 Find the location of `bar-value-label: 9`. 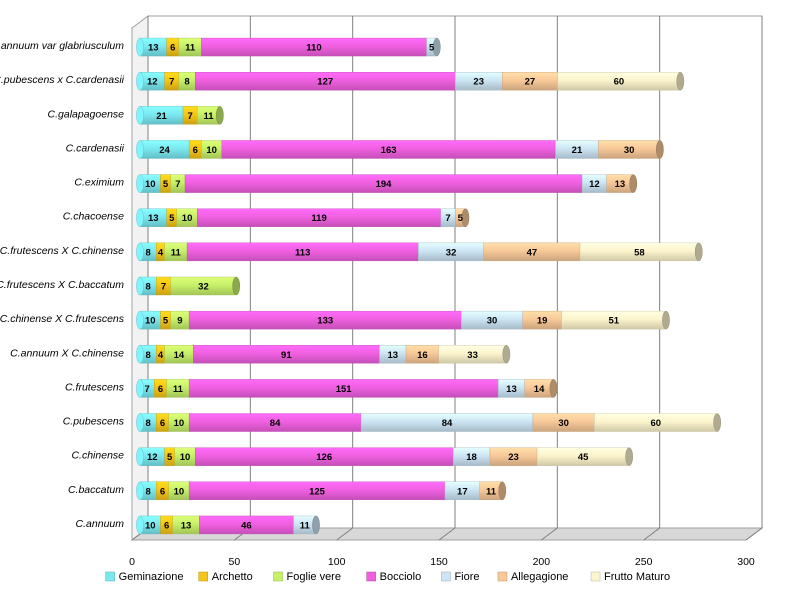

bar-value-label: 9 is located at coordinates (179, 321).